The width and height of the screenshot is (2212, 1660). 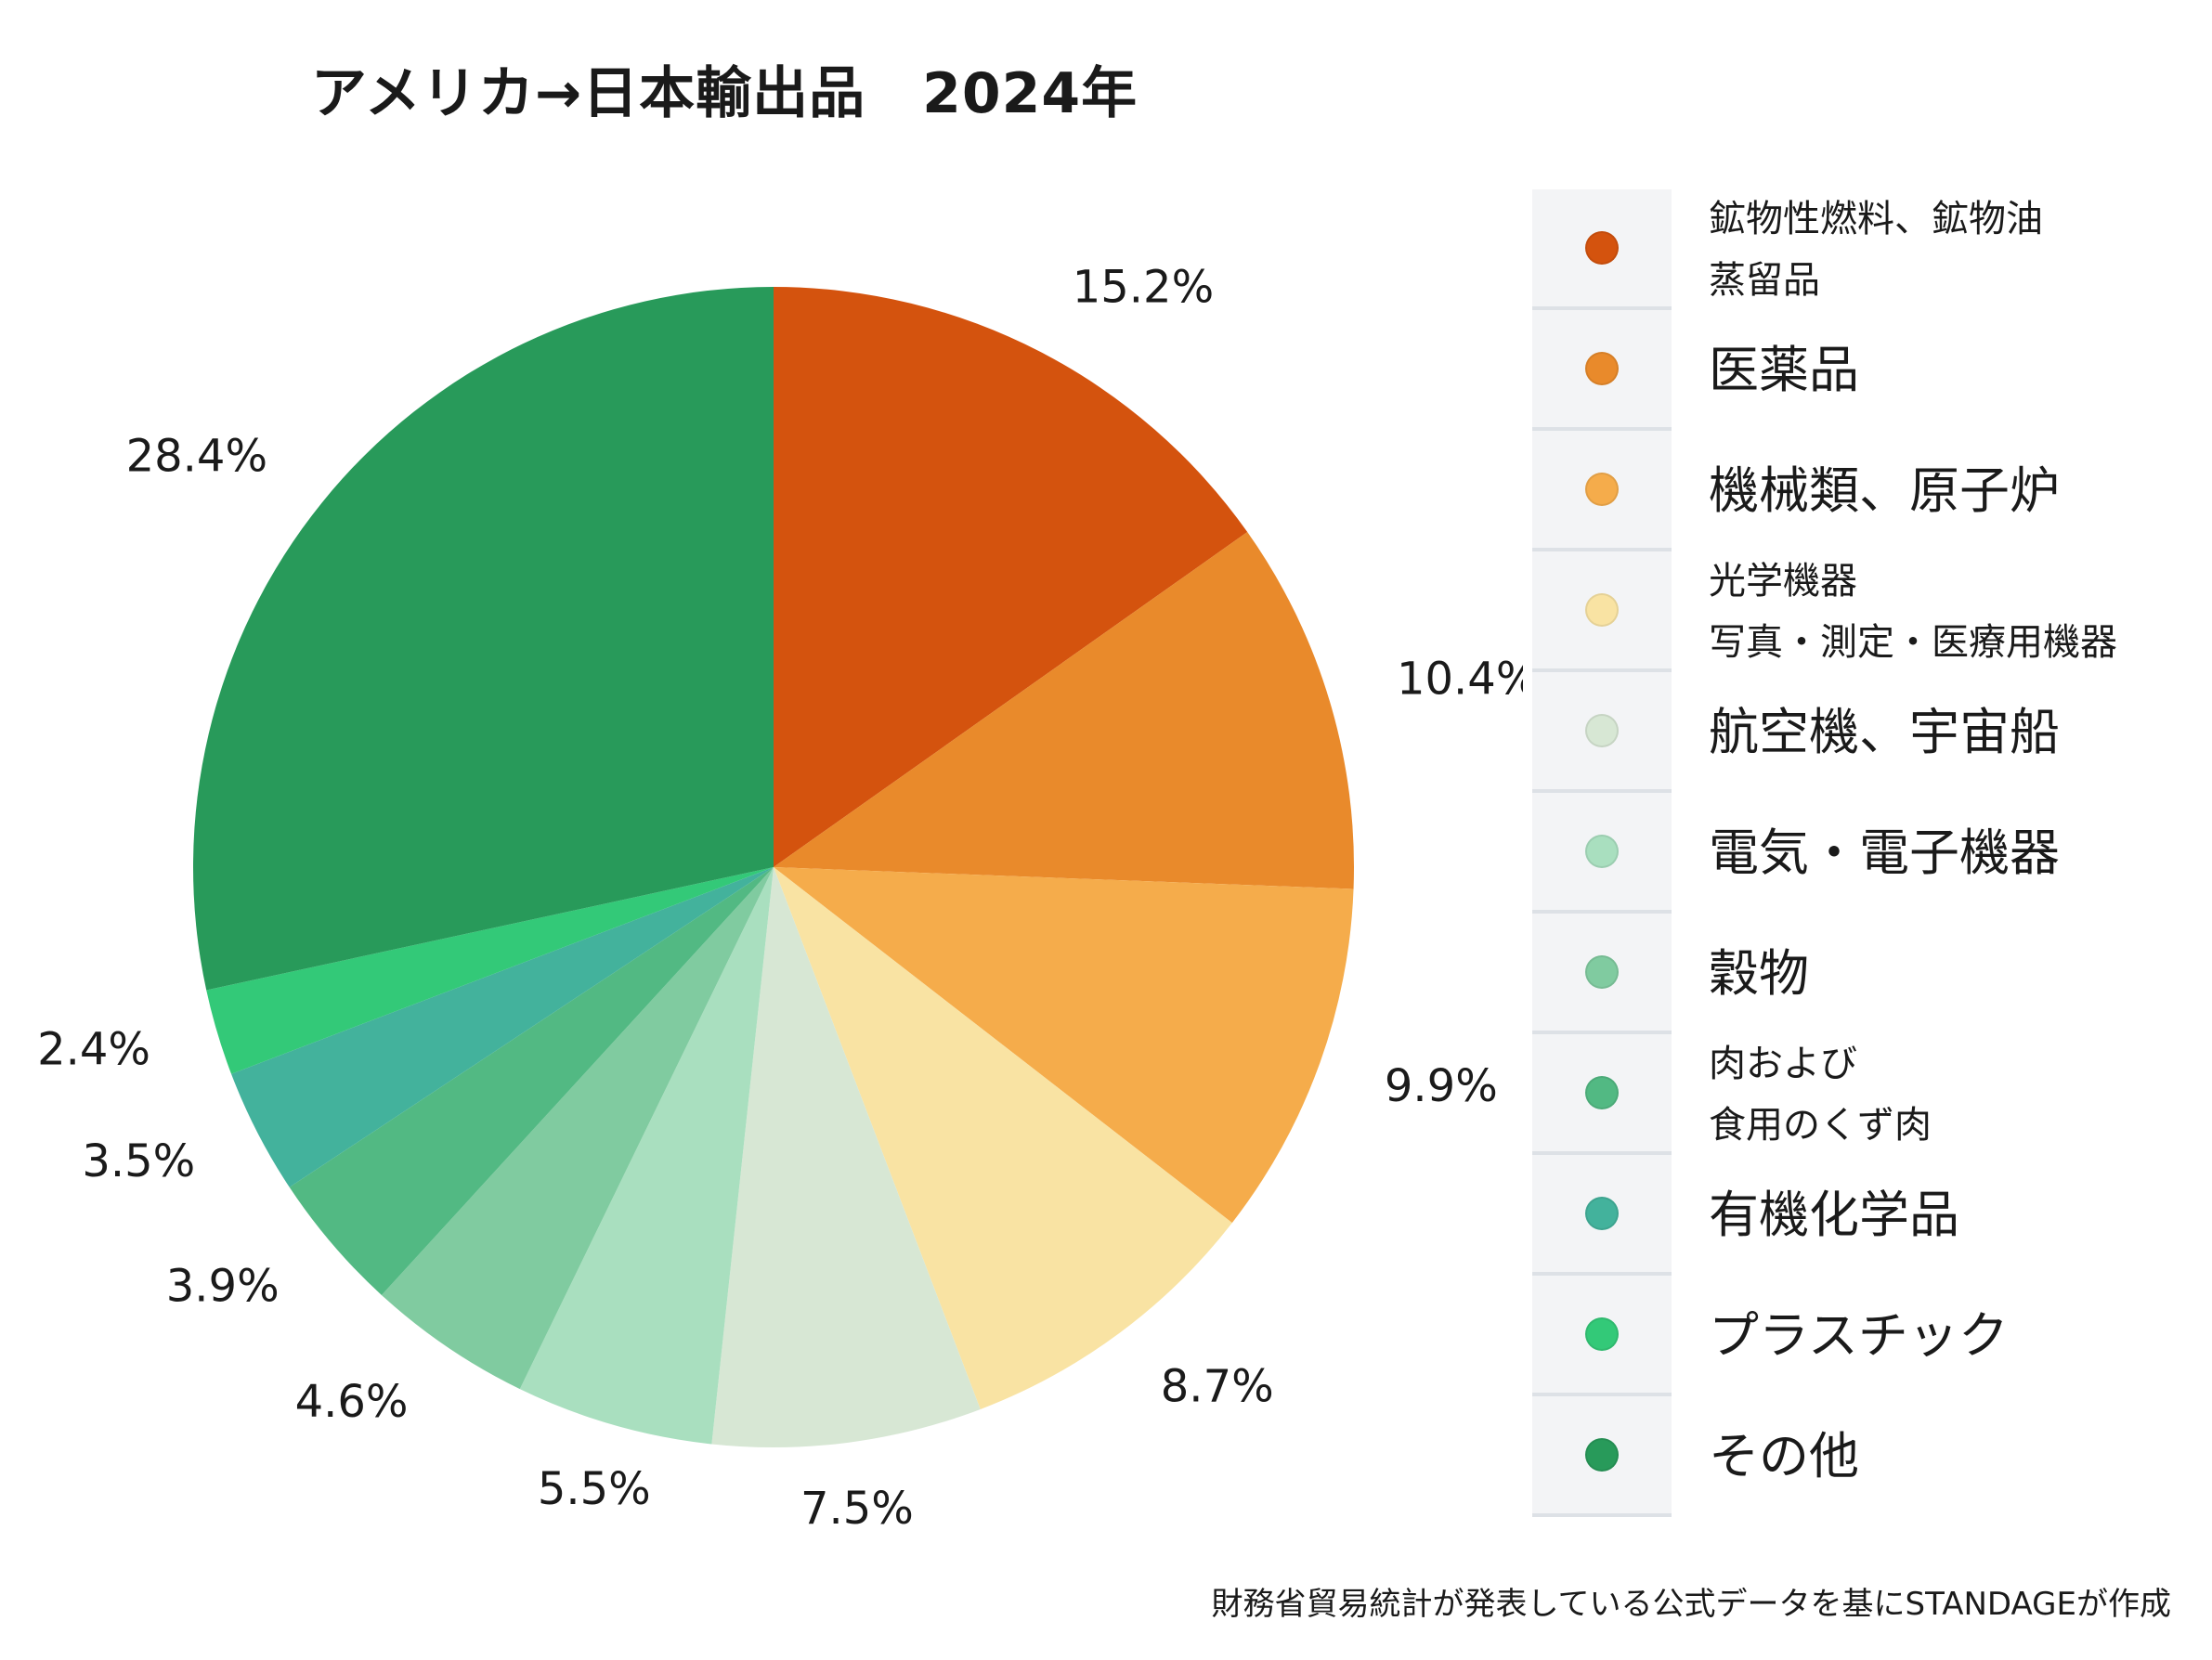 I want to click on legend-item: 機械類、原子炉, so click(x=1866, y=491).